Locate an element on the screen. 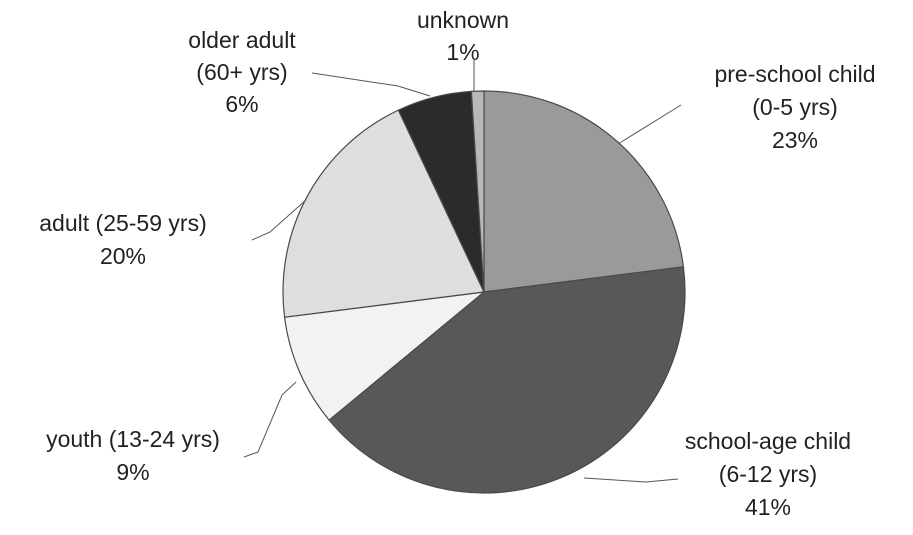  slice-value-label: 23% is located at coordinates (795, 140).